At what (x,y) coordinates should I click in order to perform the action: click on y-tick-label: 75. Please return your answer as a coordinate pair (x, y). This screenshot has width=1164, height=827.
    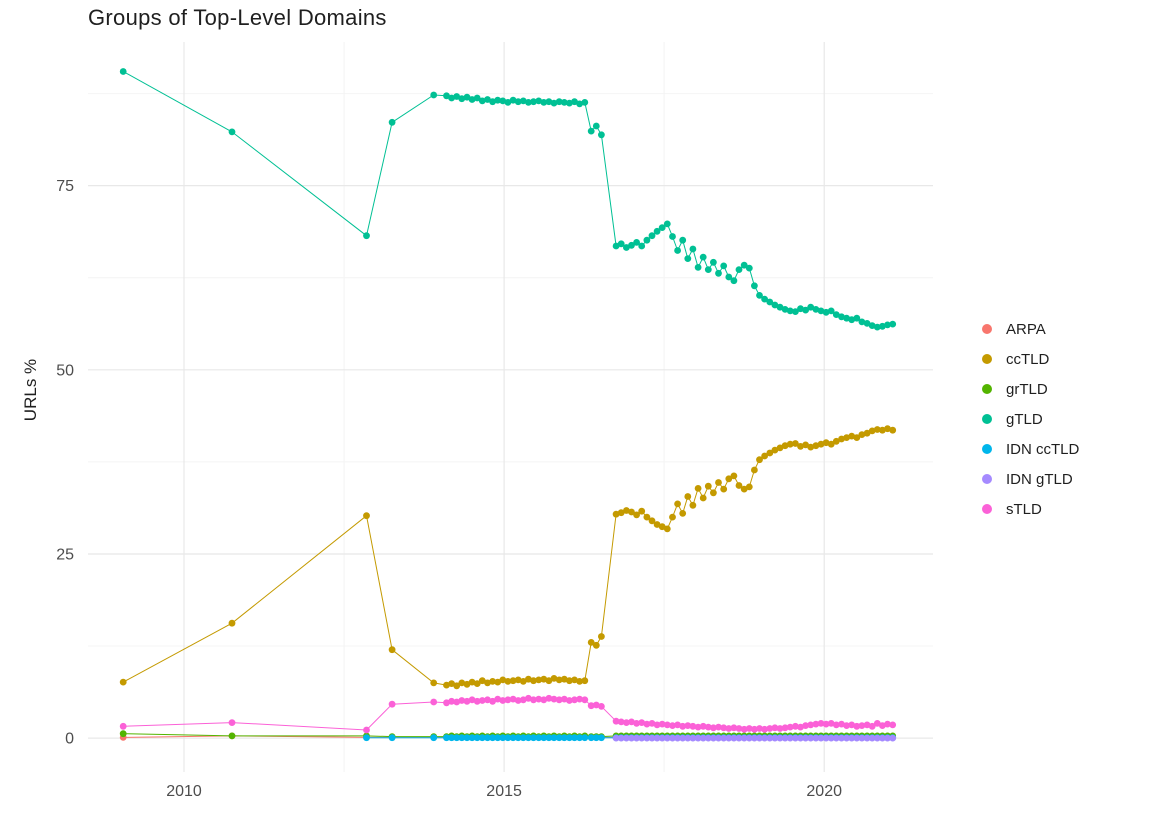
    Looking at the image, I should click on (65, 186).